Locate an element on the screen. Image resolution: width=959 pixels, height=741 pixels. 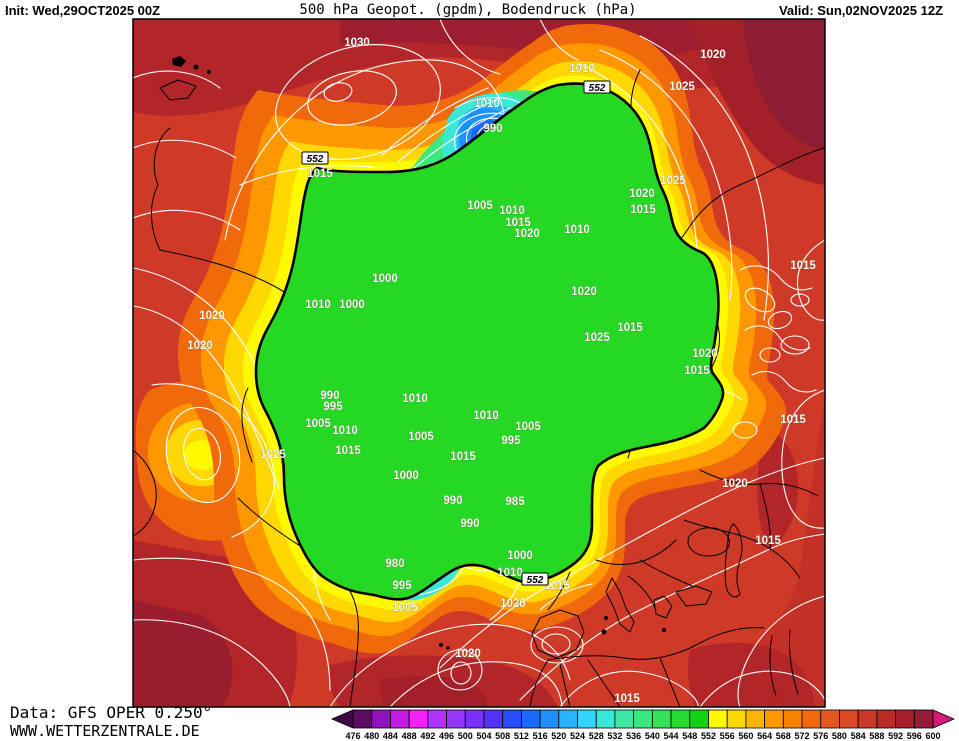
colorbar-tick-label: 600 is located at coordinates (932, 736).